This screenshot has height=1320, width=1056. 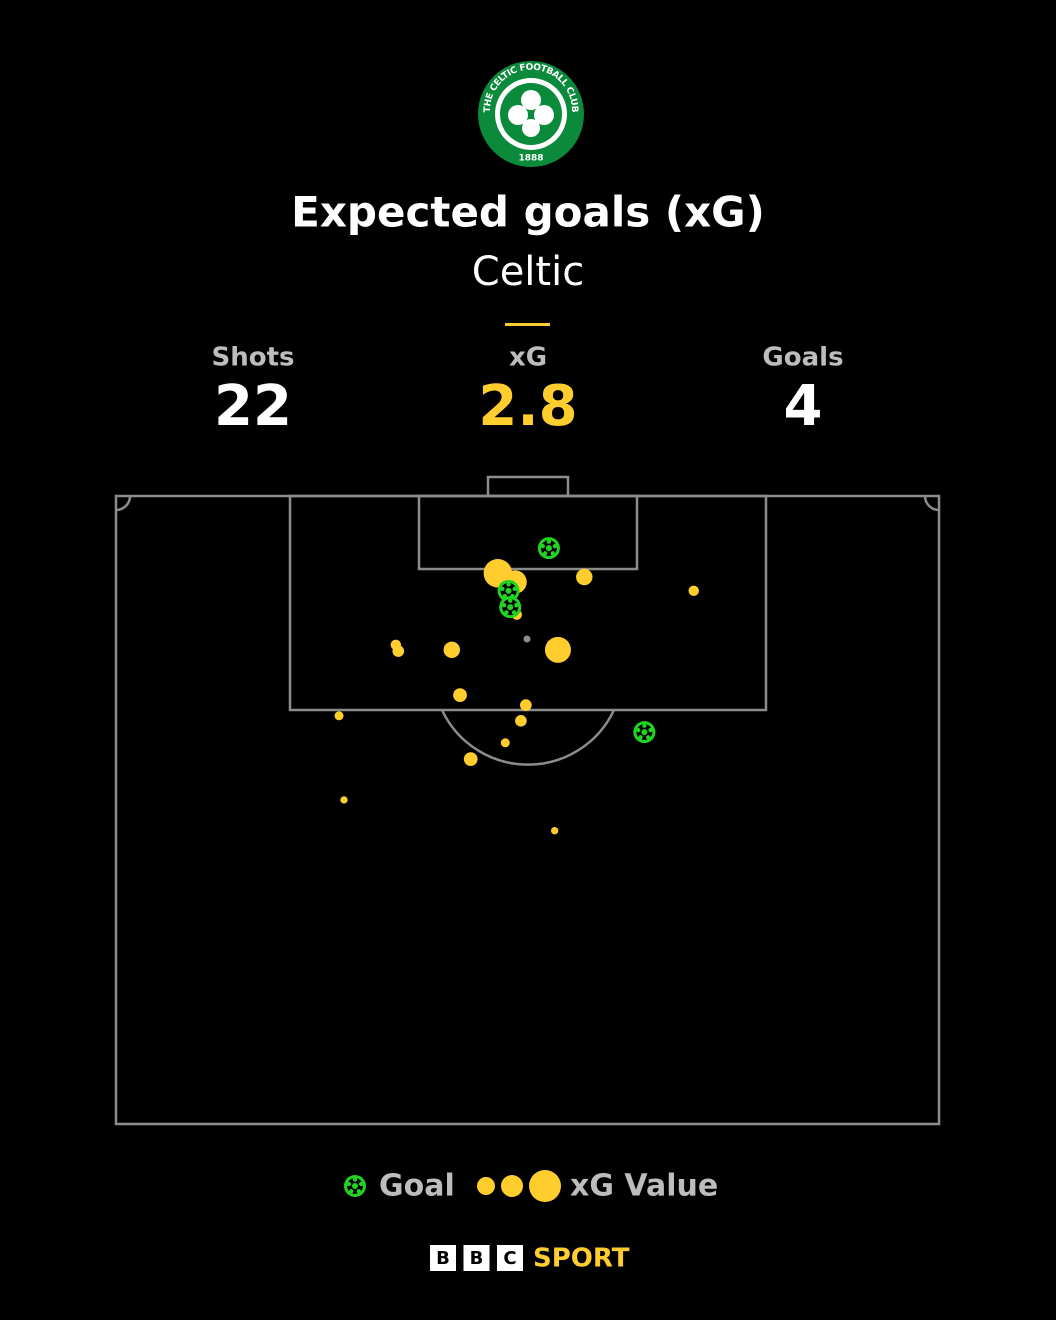 I want to click on brand: SPORT, so click(x=581, y=1259).